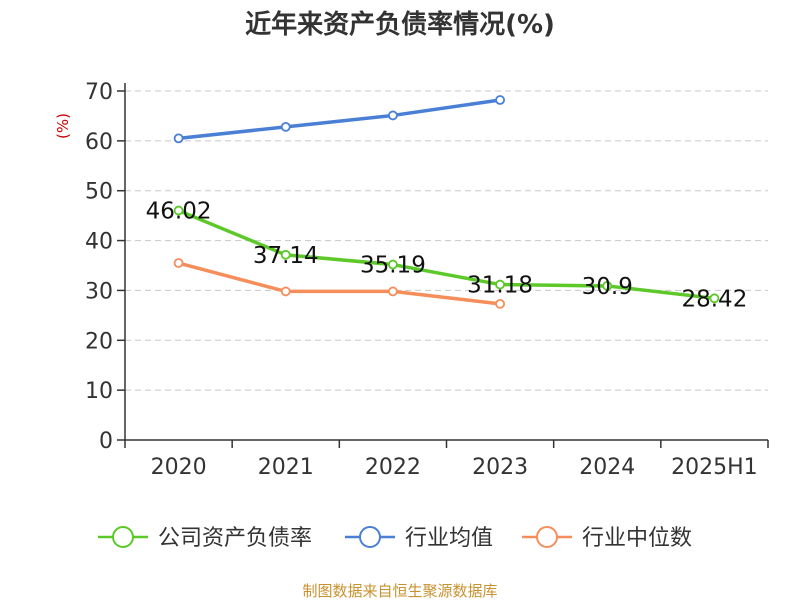 This screenshot has width=800, height=600. I want to click on y-tick-label: 30, so click(99, 291).